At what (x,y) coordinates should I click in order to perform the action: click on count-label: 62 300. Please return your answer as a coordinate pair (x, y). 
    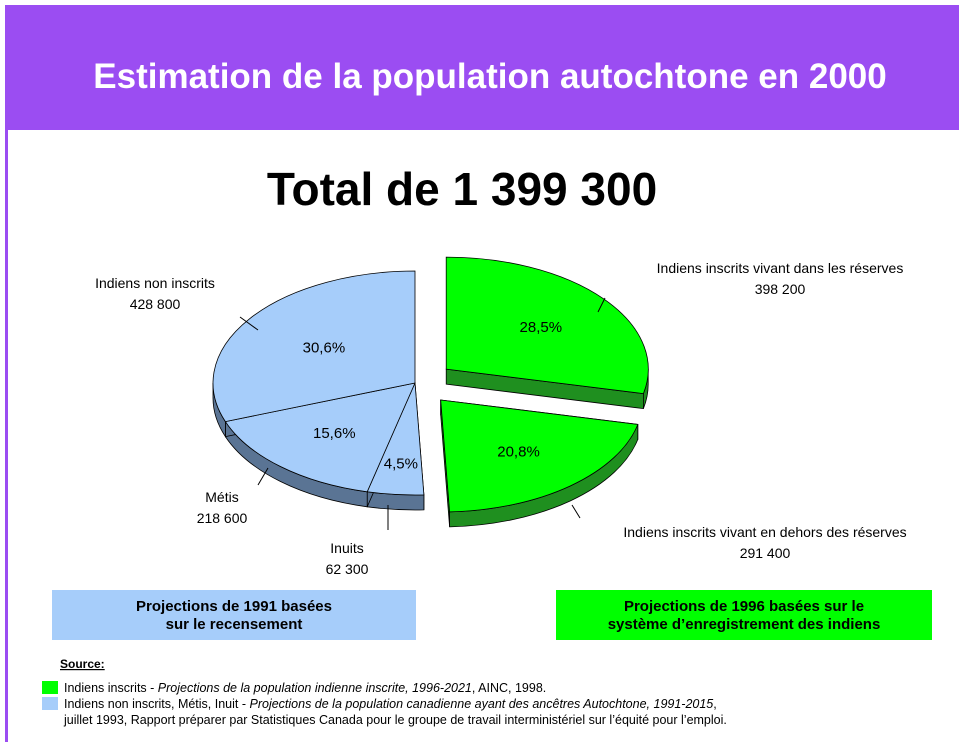
    Looking at the image, I should click on (347, 569).